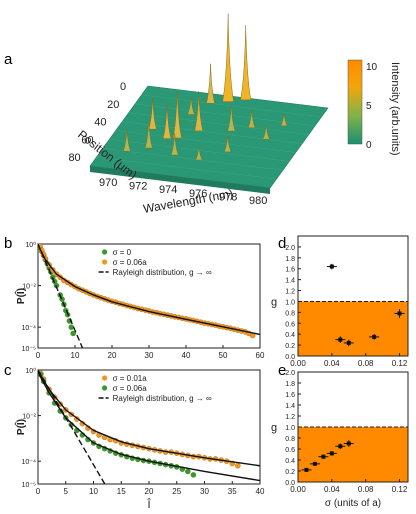  Describe the element at coordinates (87, 140) in the screenshot. I see `position-tick-label: 60` at that location.